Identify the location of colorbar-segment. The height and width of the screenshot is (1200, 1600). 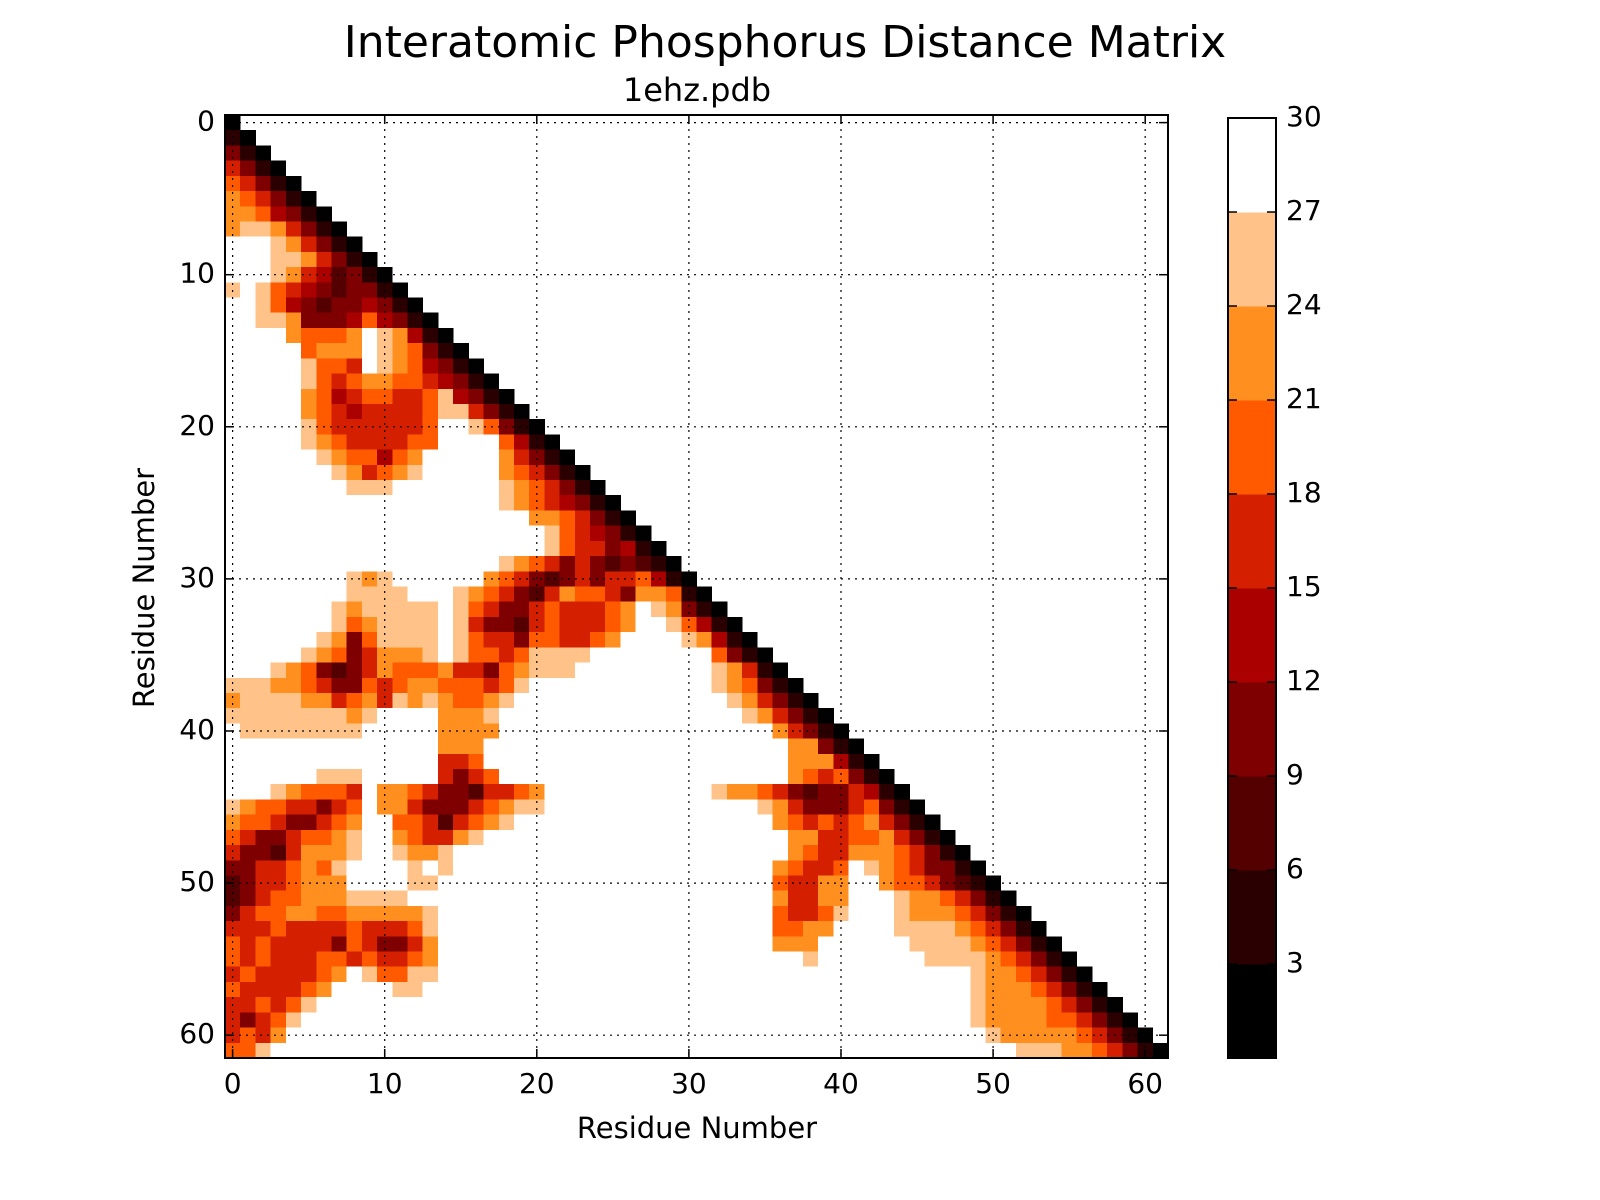
(1252, 635).